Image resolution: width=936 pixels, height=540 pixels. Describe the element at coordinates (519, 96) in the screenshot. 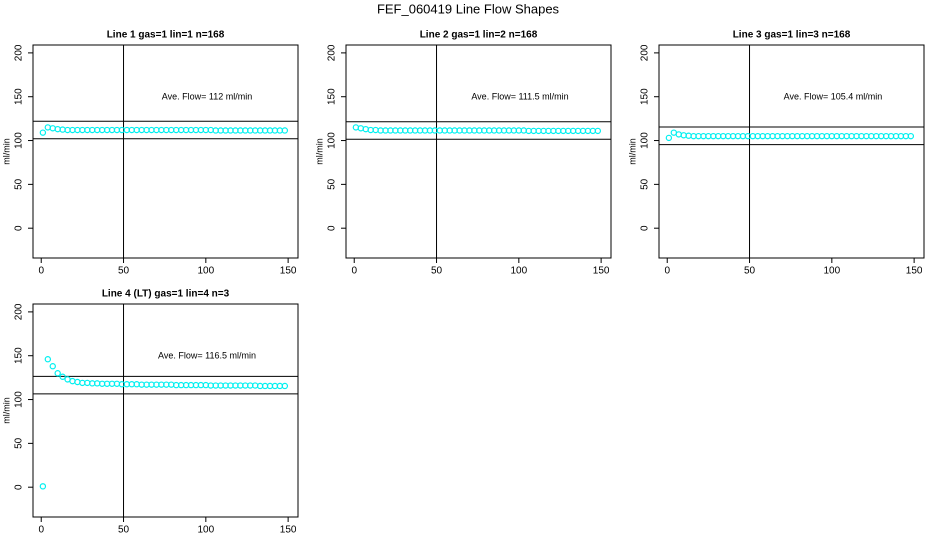

I see `annotation: Ave. Flow= 111.5 ml/min` at that location.